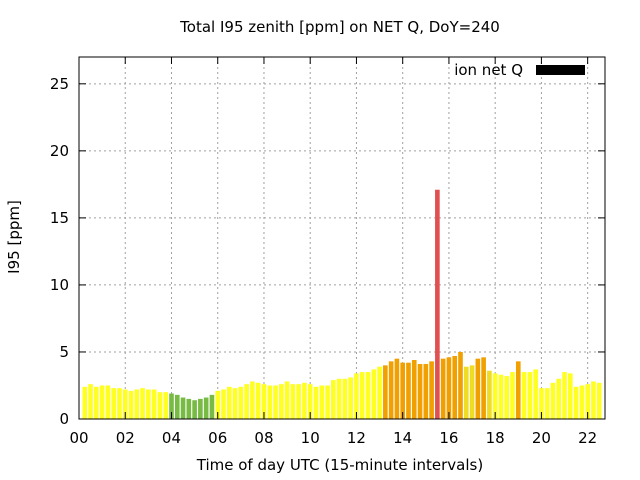  Describe the element at coordinates (560, 70) in the screenshot. I see `legend-swatch` at that location.